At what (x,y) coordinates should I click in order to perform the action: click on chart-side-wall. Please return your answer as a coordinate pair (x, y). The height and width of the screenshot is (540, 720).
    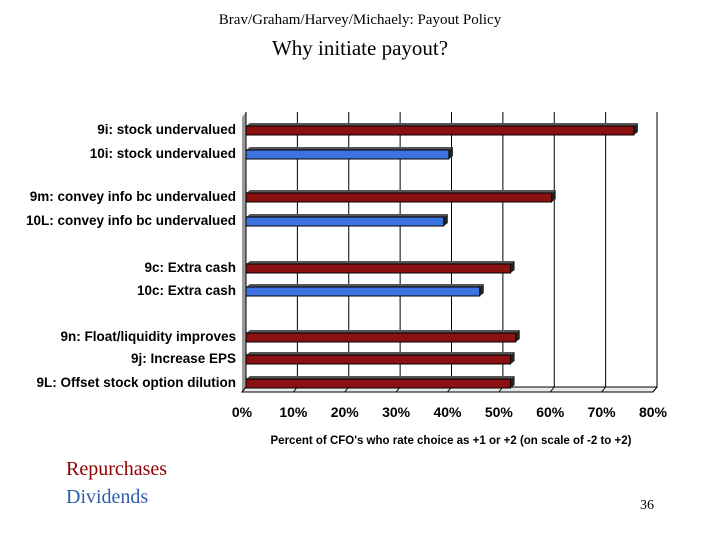
    Looking at the image, I should click on (244, 252).